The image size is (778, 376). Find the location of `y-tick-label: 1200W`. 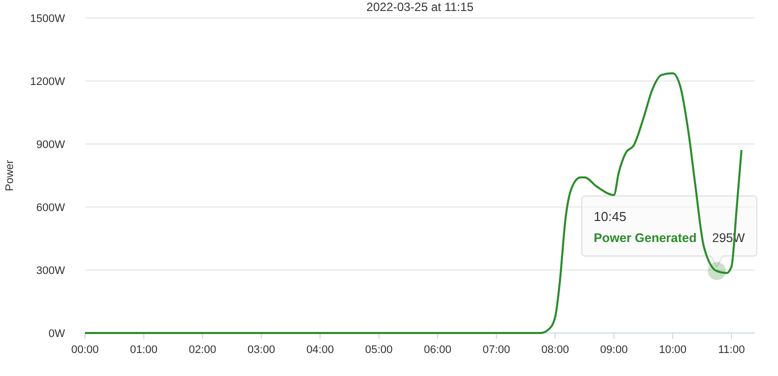

y-tick-label: 1200W is located at coordinates (48, 82).